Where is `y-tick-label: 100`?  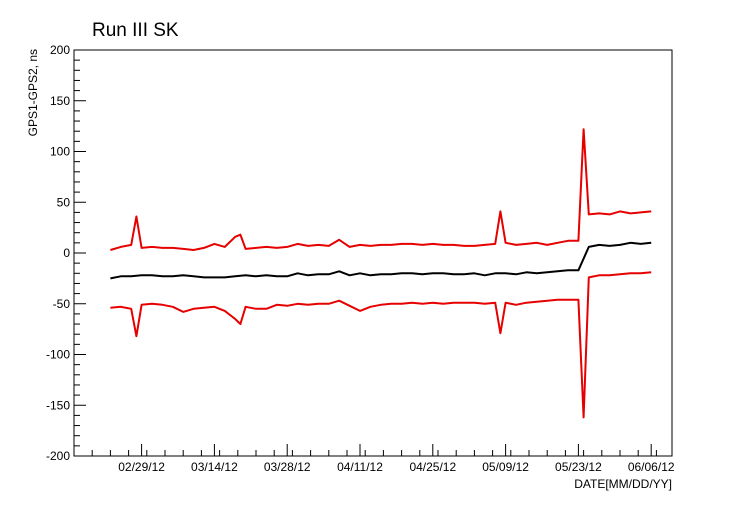
y-tick-label: 100 is located at coordinates (60, 152).